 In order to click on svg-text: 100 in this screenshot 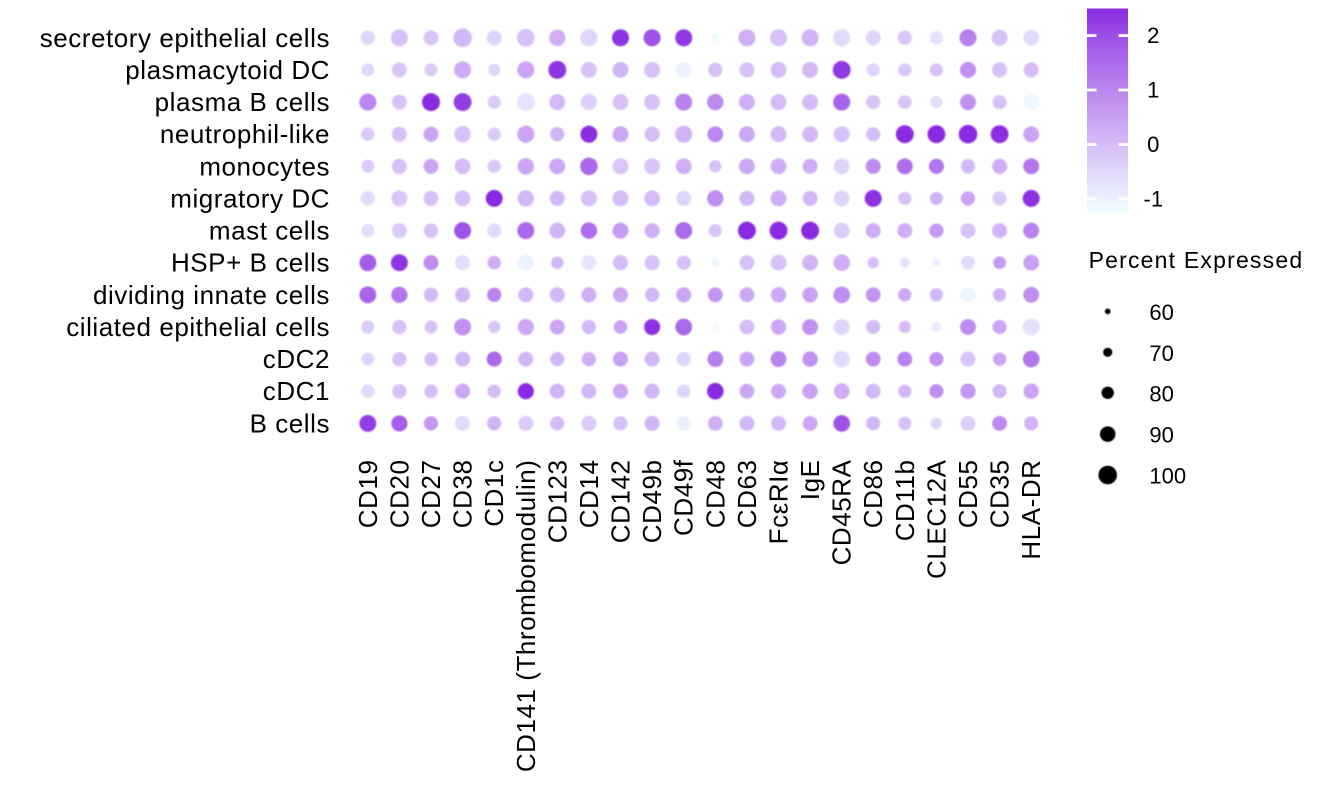, I will do `click(1167, 476)`.